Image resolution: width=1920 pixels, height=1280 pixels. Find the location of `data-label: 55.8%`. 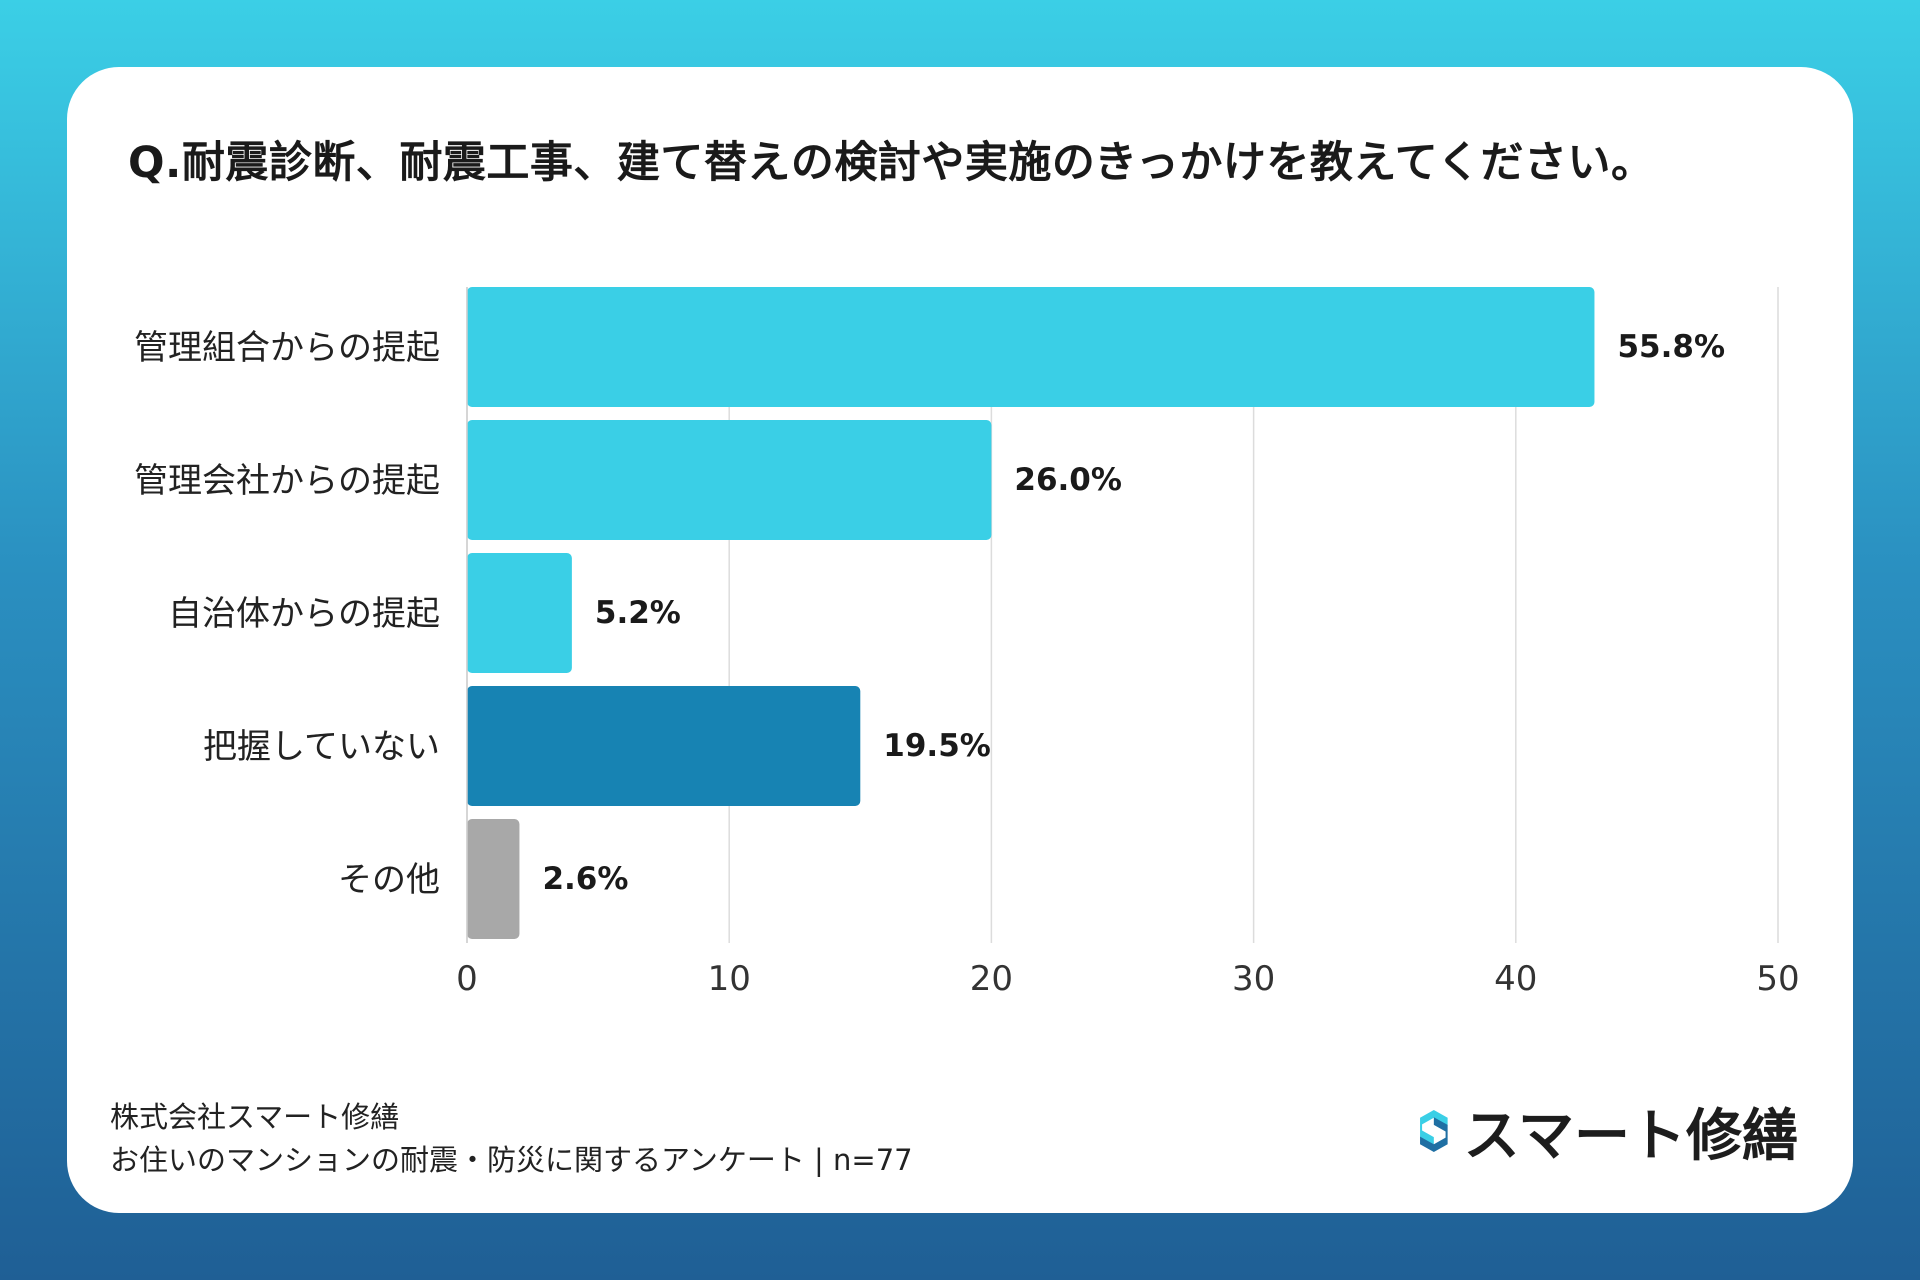

data-label: 55.8% is located at coordinates (1671, 347).